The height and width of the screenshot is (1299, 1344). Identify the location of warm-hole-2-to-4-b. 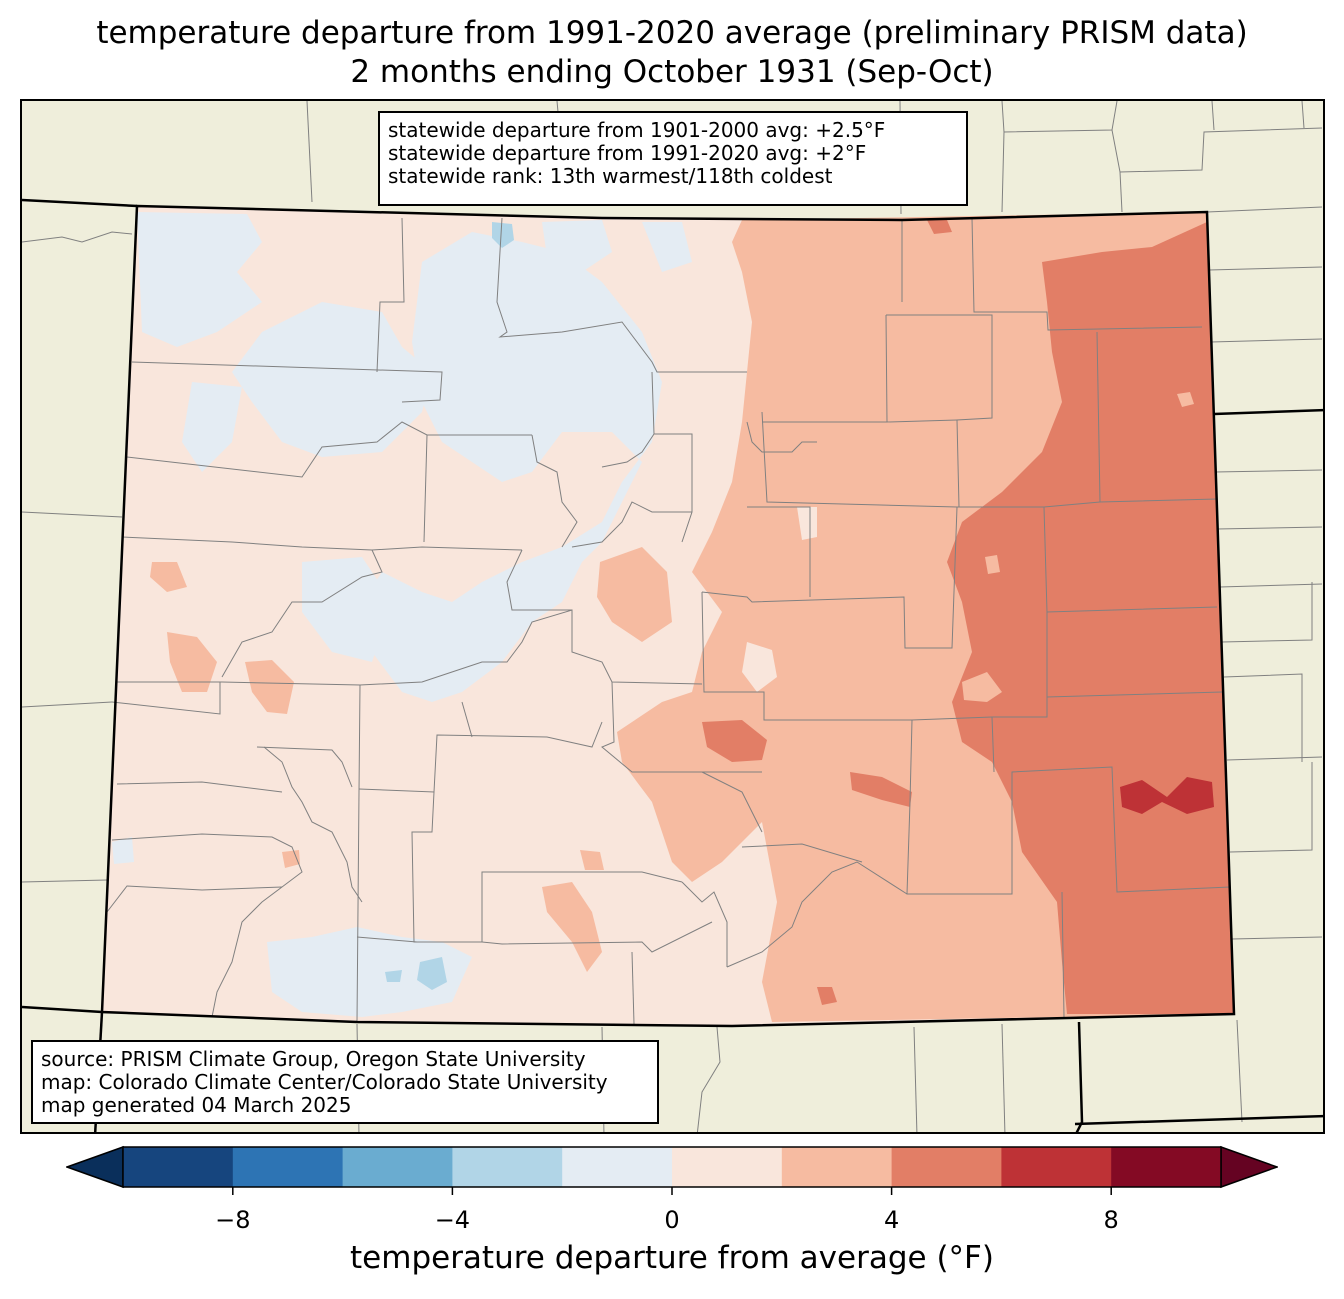
(992, 564).